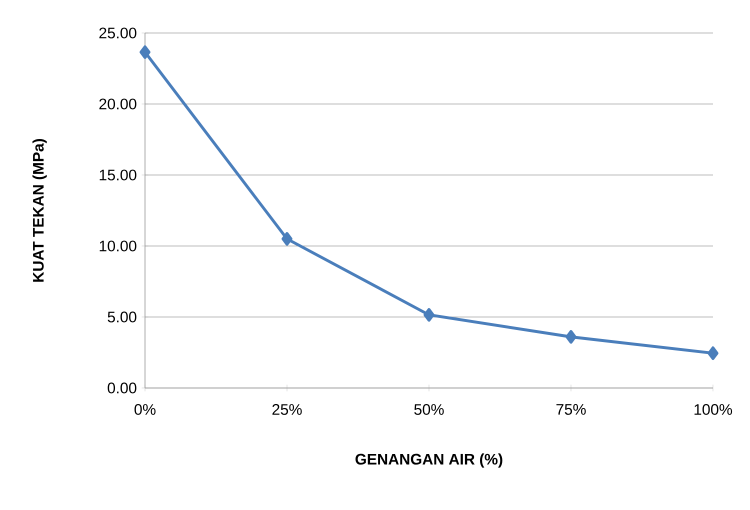  What do you see at coordinates (118, 246) in the screenshot?
I see `y-tick-label: 10.00` at bounding box center [118, 246].